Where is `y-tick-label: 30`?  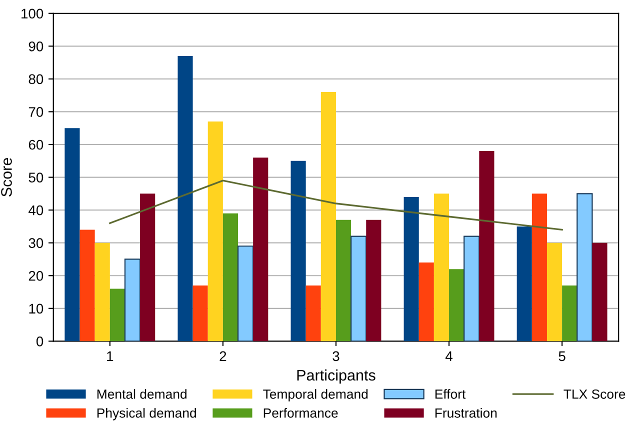 y-tick-label: 30 is located at coordinates (36, 243).